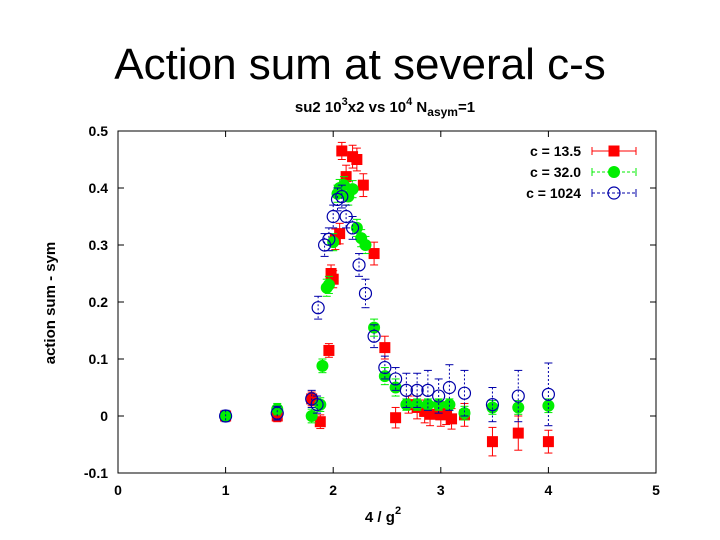  Describe the element at coordinates (442, 112) in the screenshot. I see `chart-title-sub-c: asym` at that location.